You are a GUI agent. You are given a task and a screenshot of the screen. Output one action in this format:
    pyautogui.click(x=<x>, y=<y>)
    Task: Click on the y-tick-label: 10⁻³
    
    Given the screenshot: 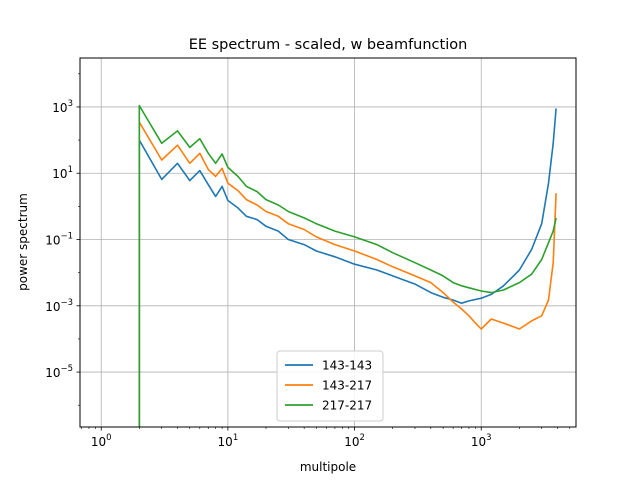 What is the action you would take?
    pyautogui.click(x=59, y=306)
    